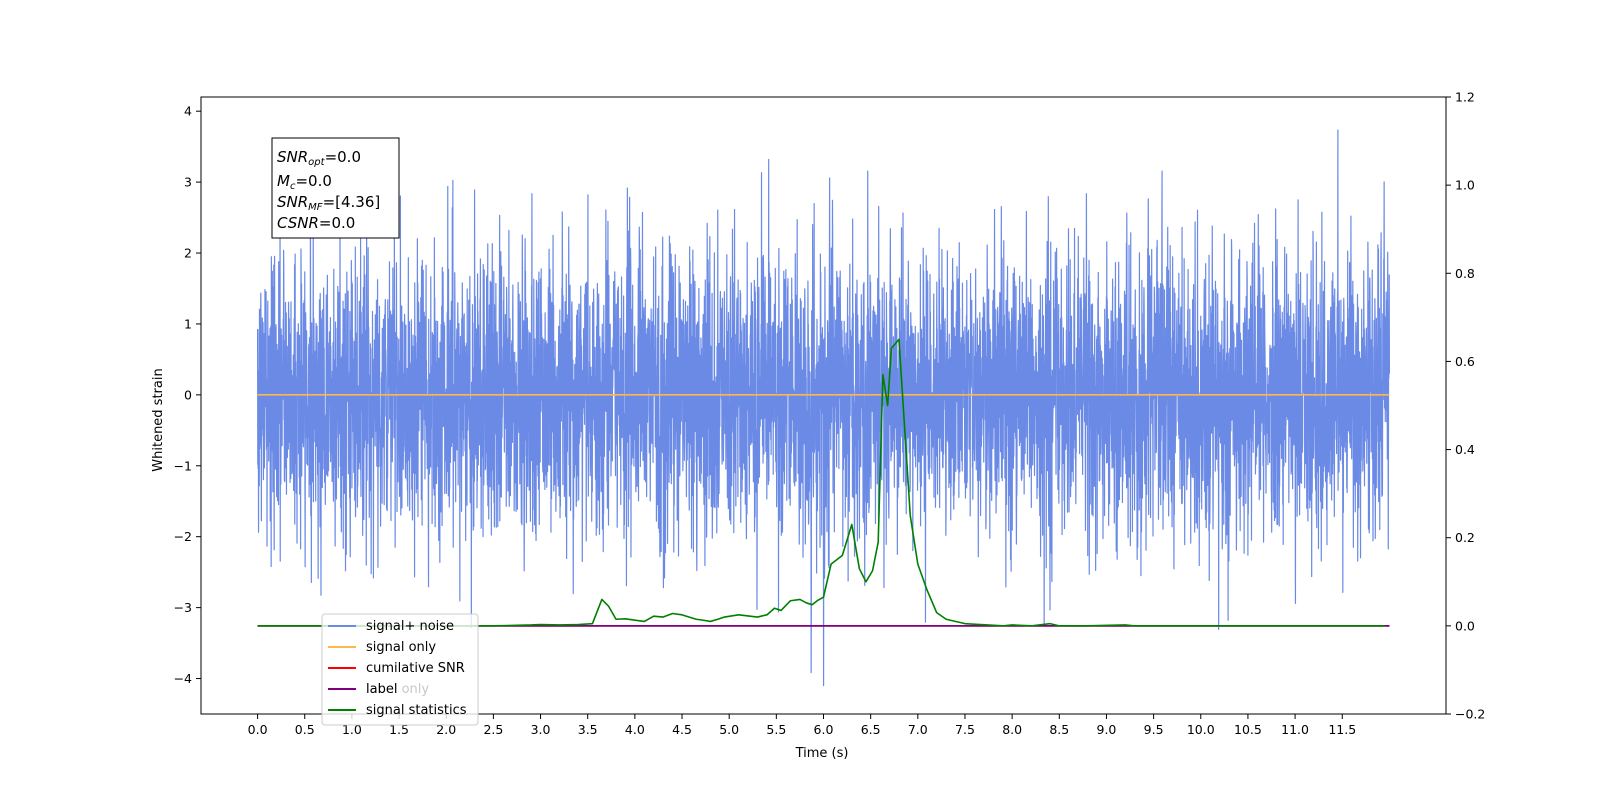  What do you see at coordinates (1059, 729) in the screenshot?
I see `x-tick-label: 8.5` at bounding box center [1059, 729].